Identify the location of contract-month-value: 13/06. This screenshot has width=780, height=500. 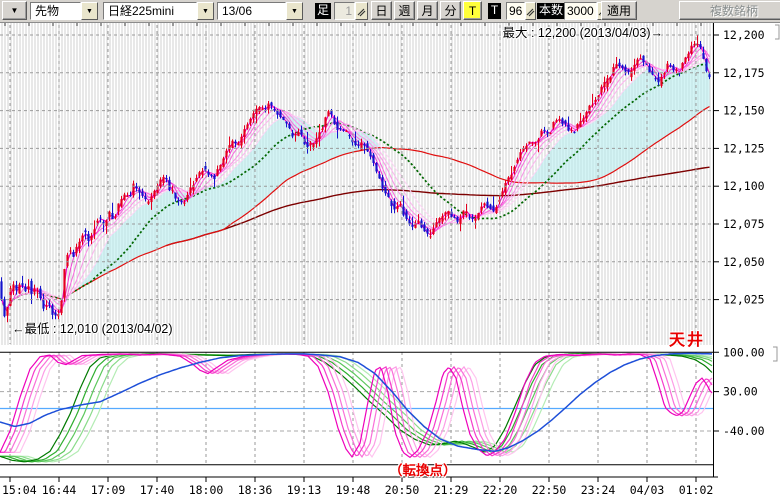
(251, 11).